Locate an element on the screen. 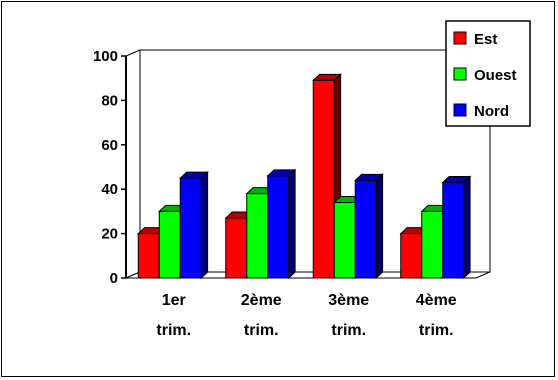 This screenshot has height=380, width=558. legend: Est Ouest Nord is located at coordinates (488, 73).